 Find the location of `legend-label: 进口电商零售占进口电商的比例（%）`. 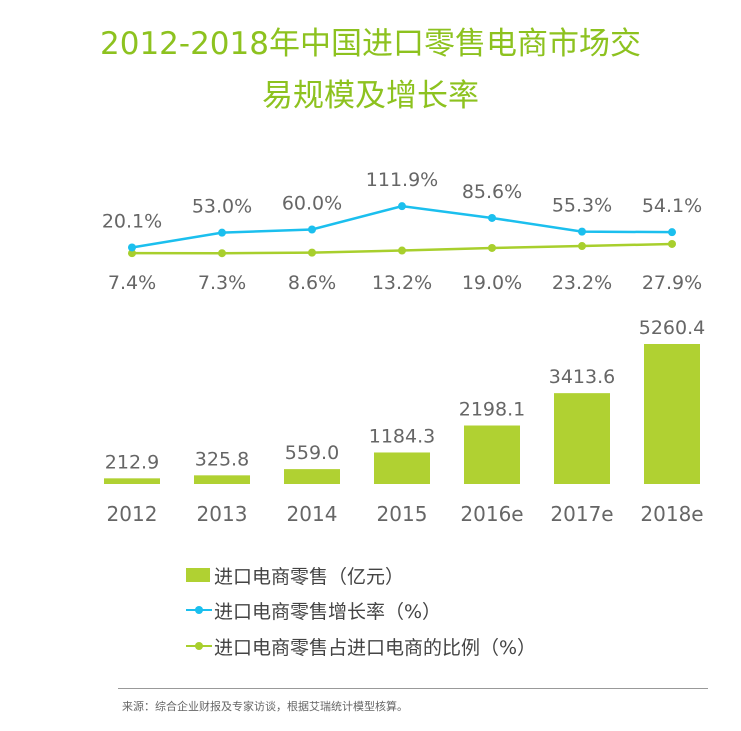

legend-label: 进口电商零售占进口电商的比例（%） is located at coordinates (375, 647).